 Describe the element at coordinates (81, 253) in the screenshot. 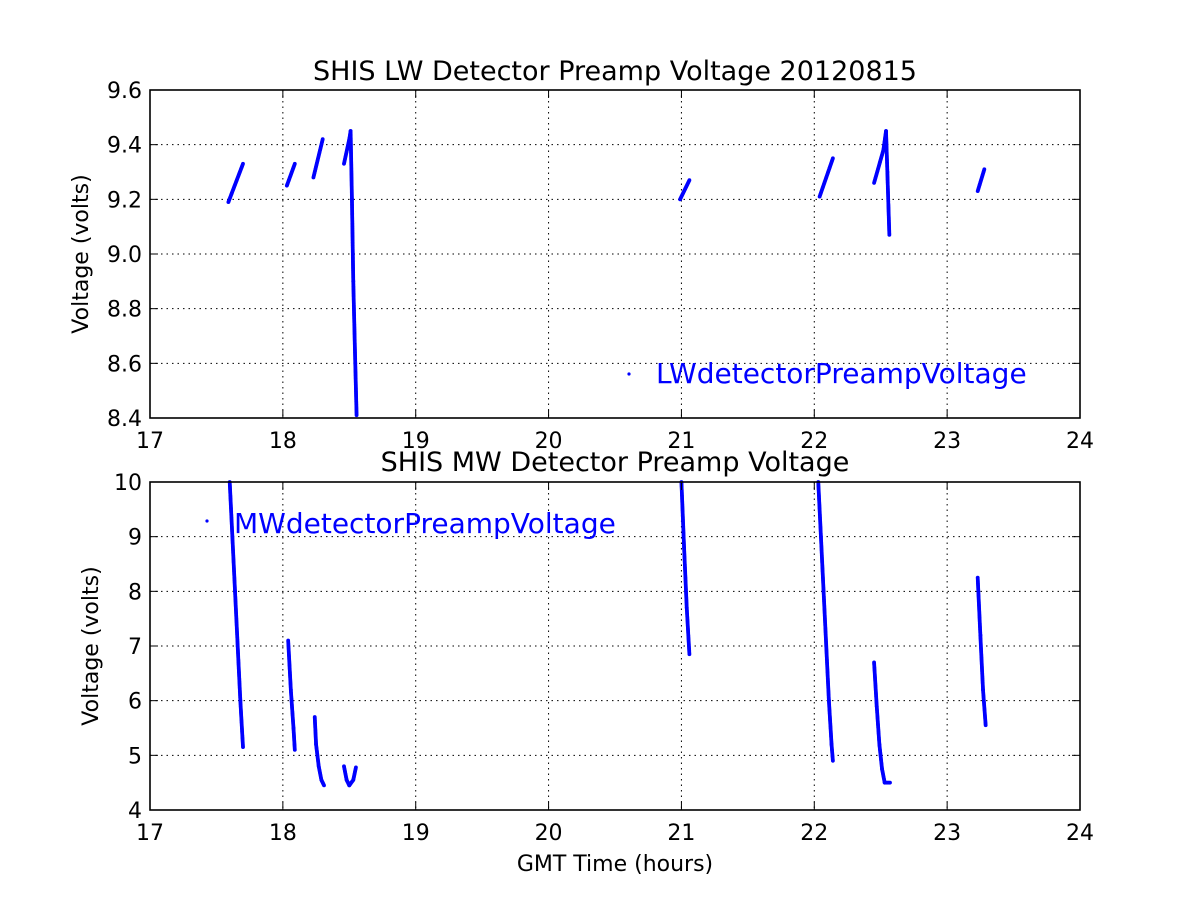

I see `lw-plot-y-axis-label: Voltage (volts)` at that location.